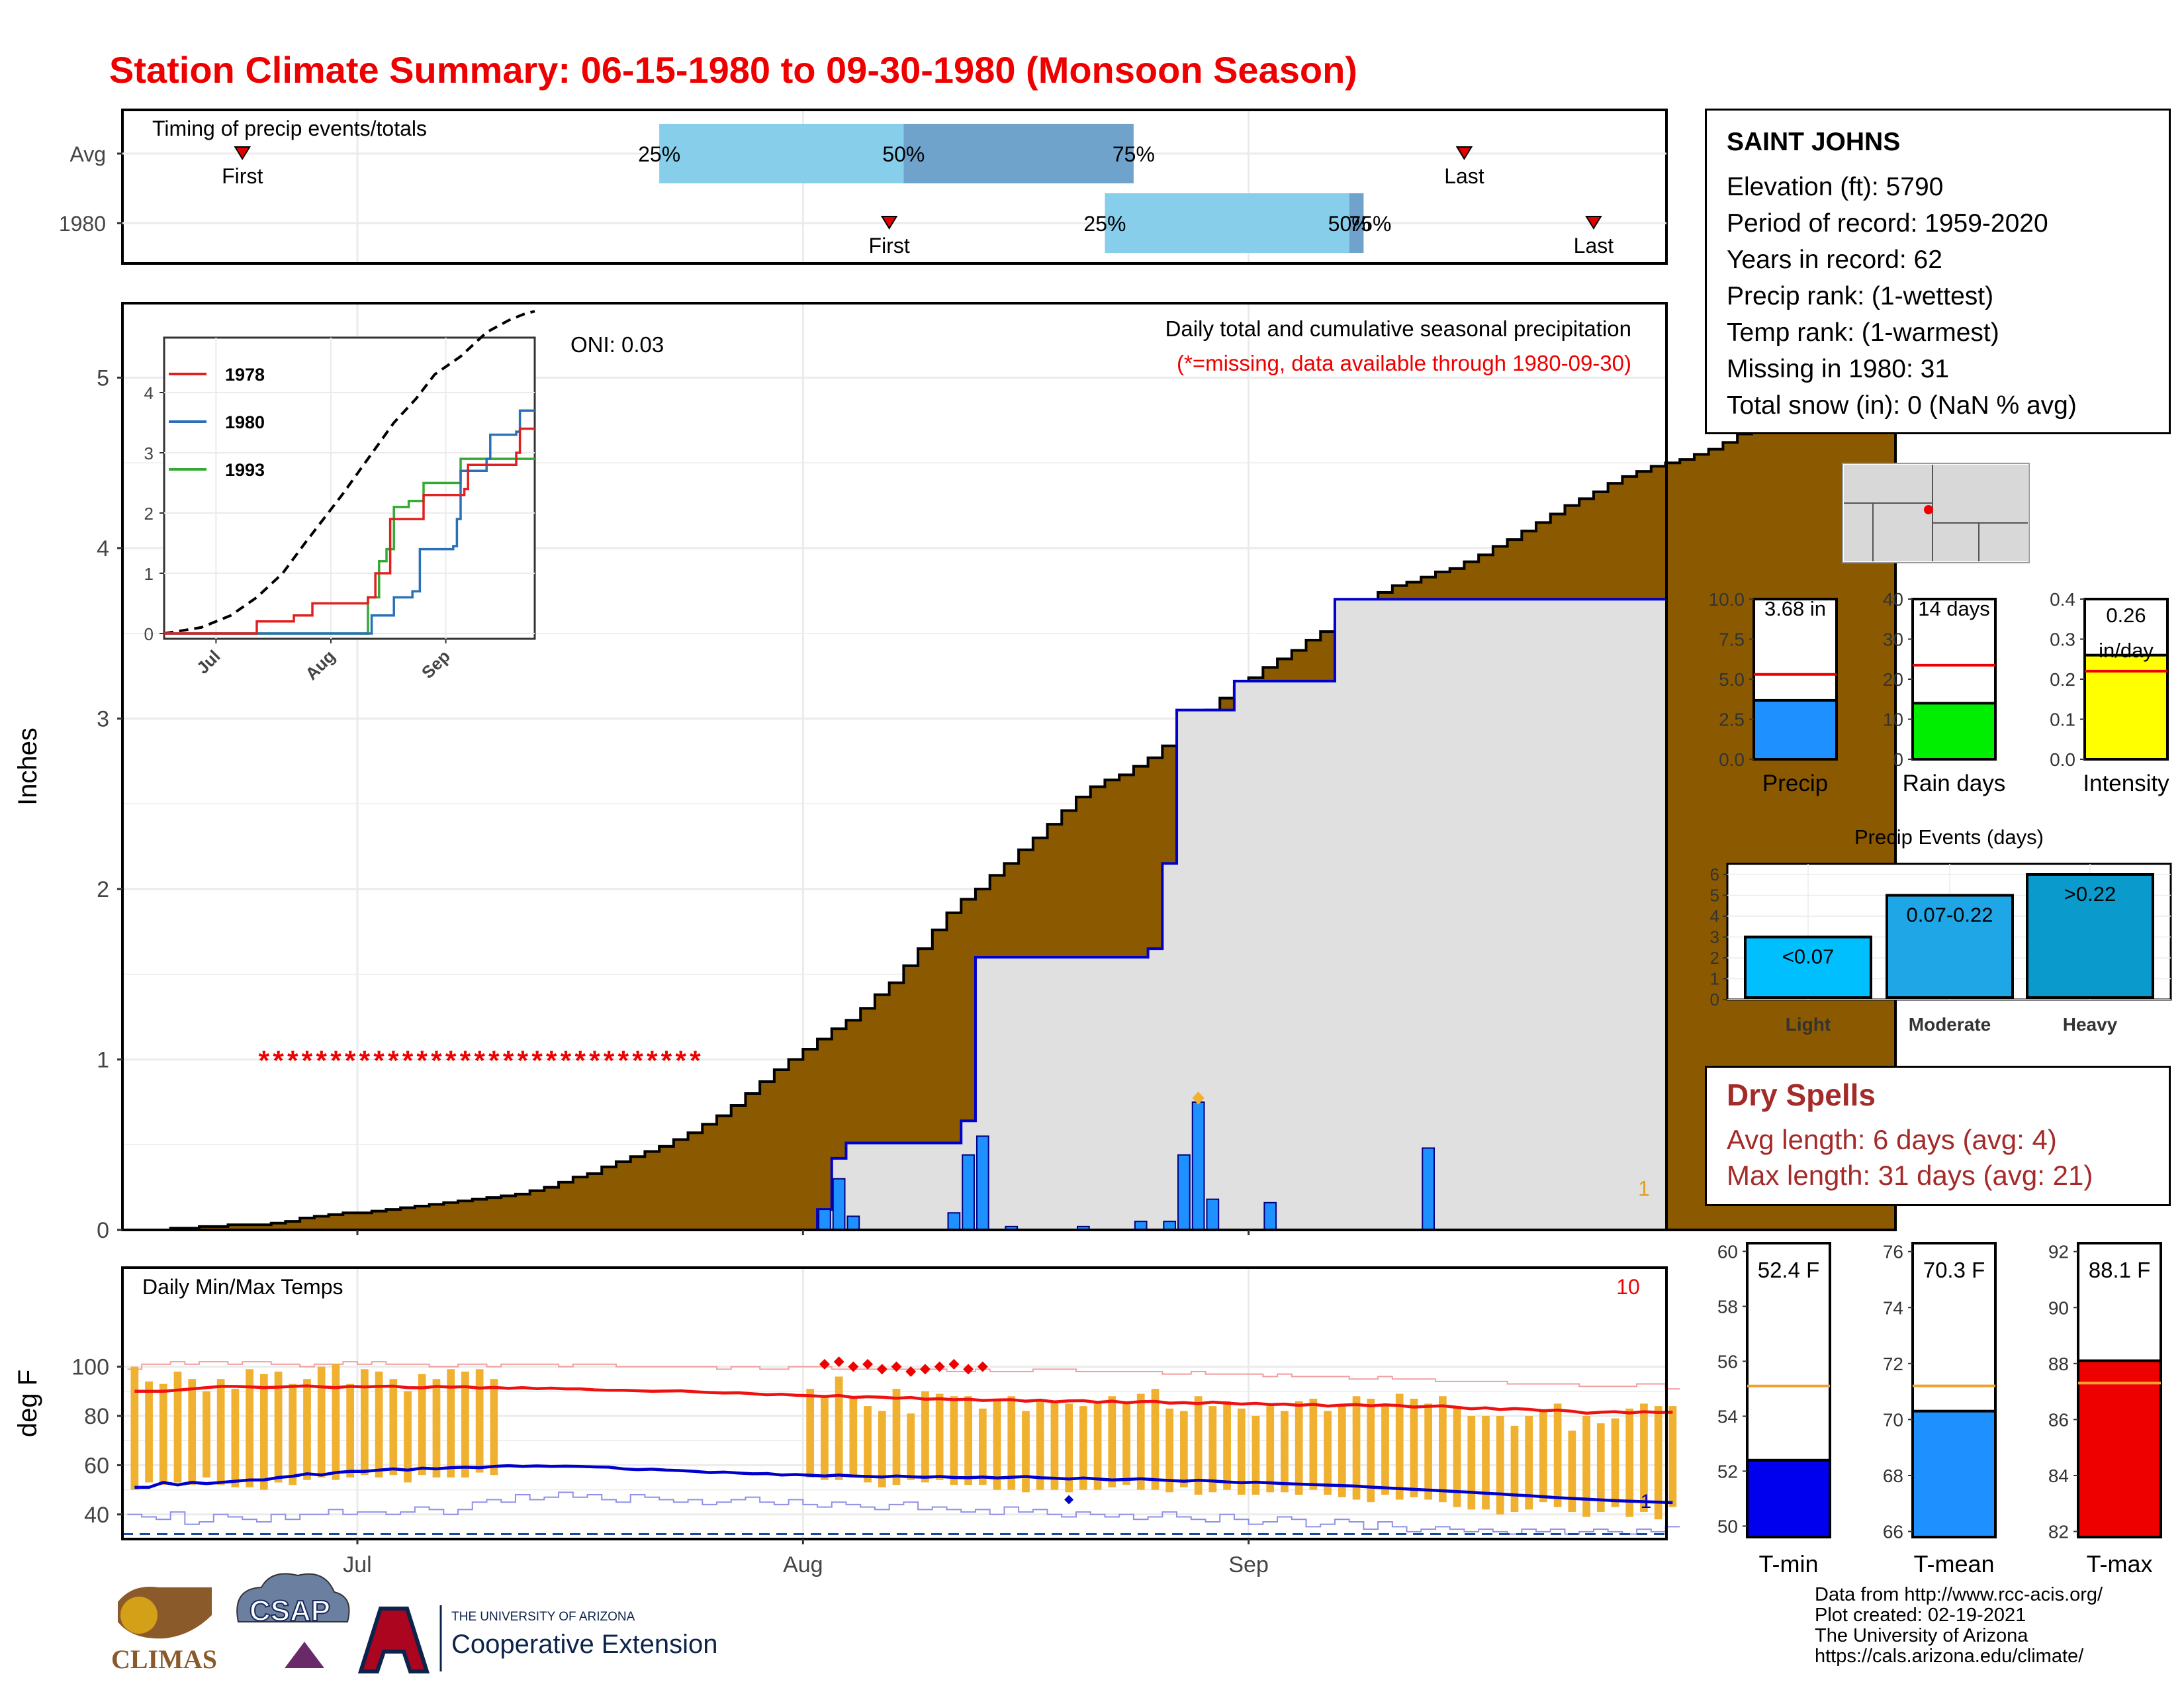 The image size is (2184, 1688). I want to click on record-high-line, so click(903, 1376).